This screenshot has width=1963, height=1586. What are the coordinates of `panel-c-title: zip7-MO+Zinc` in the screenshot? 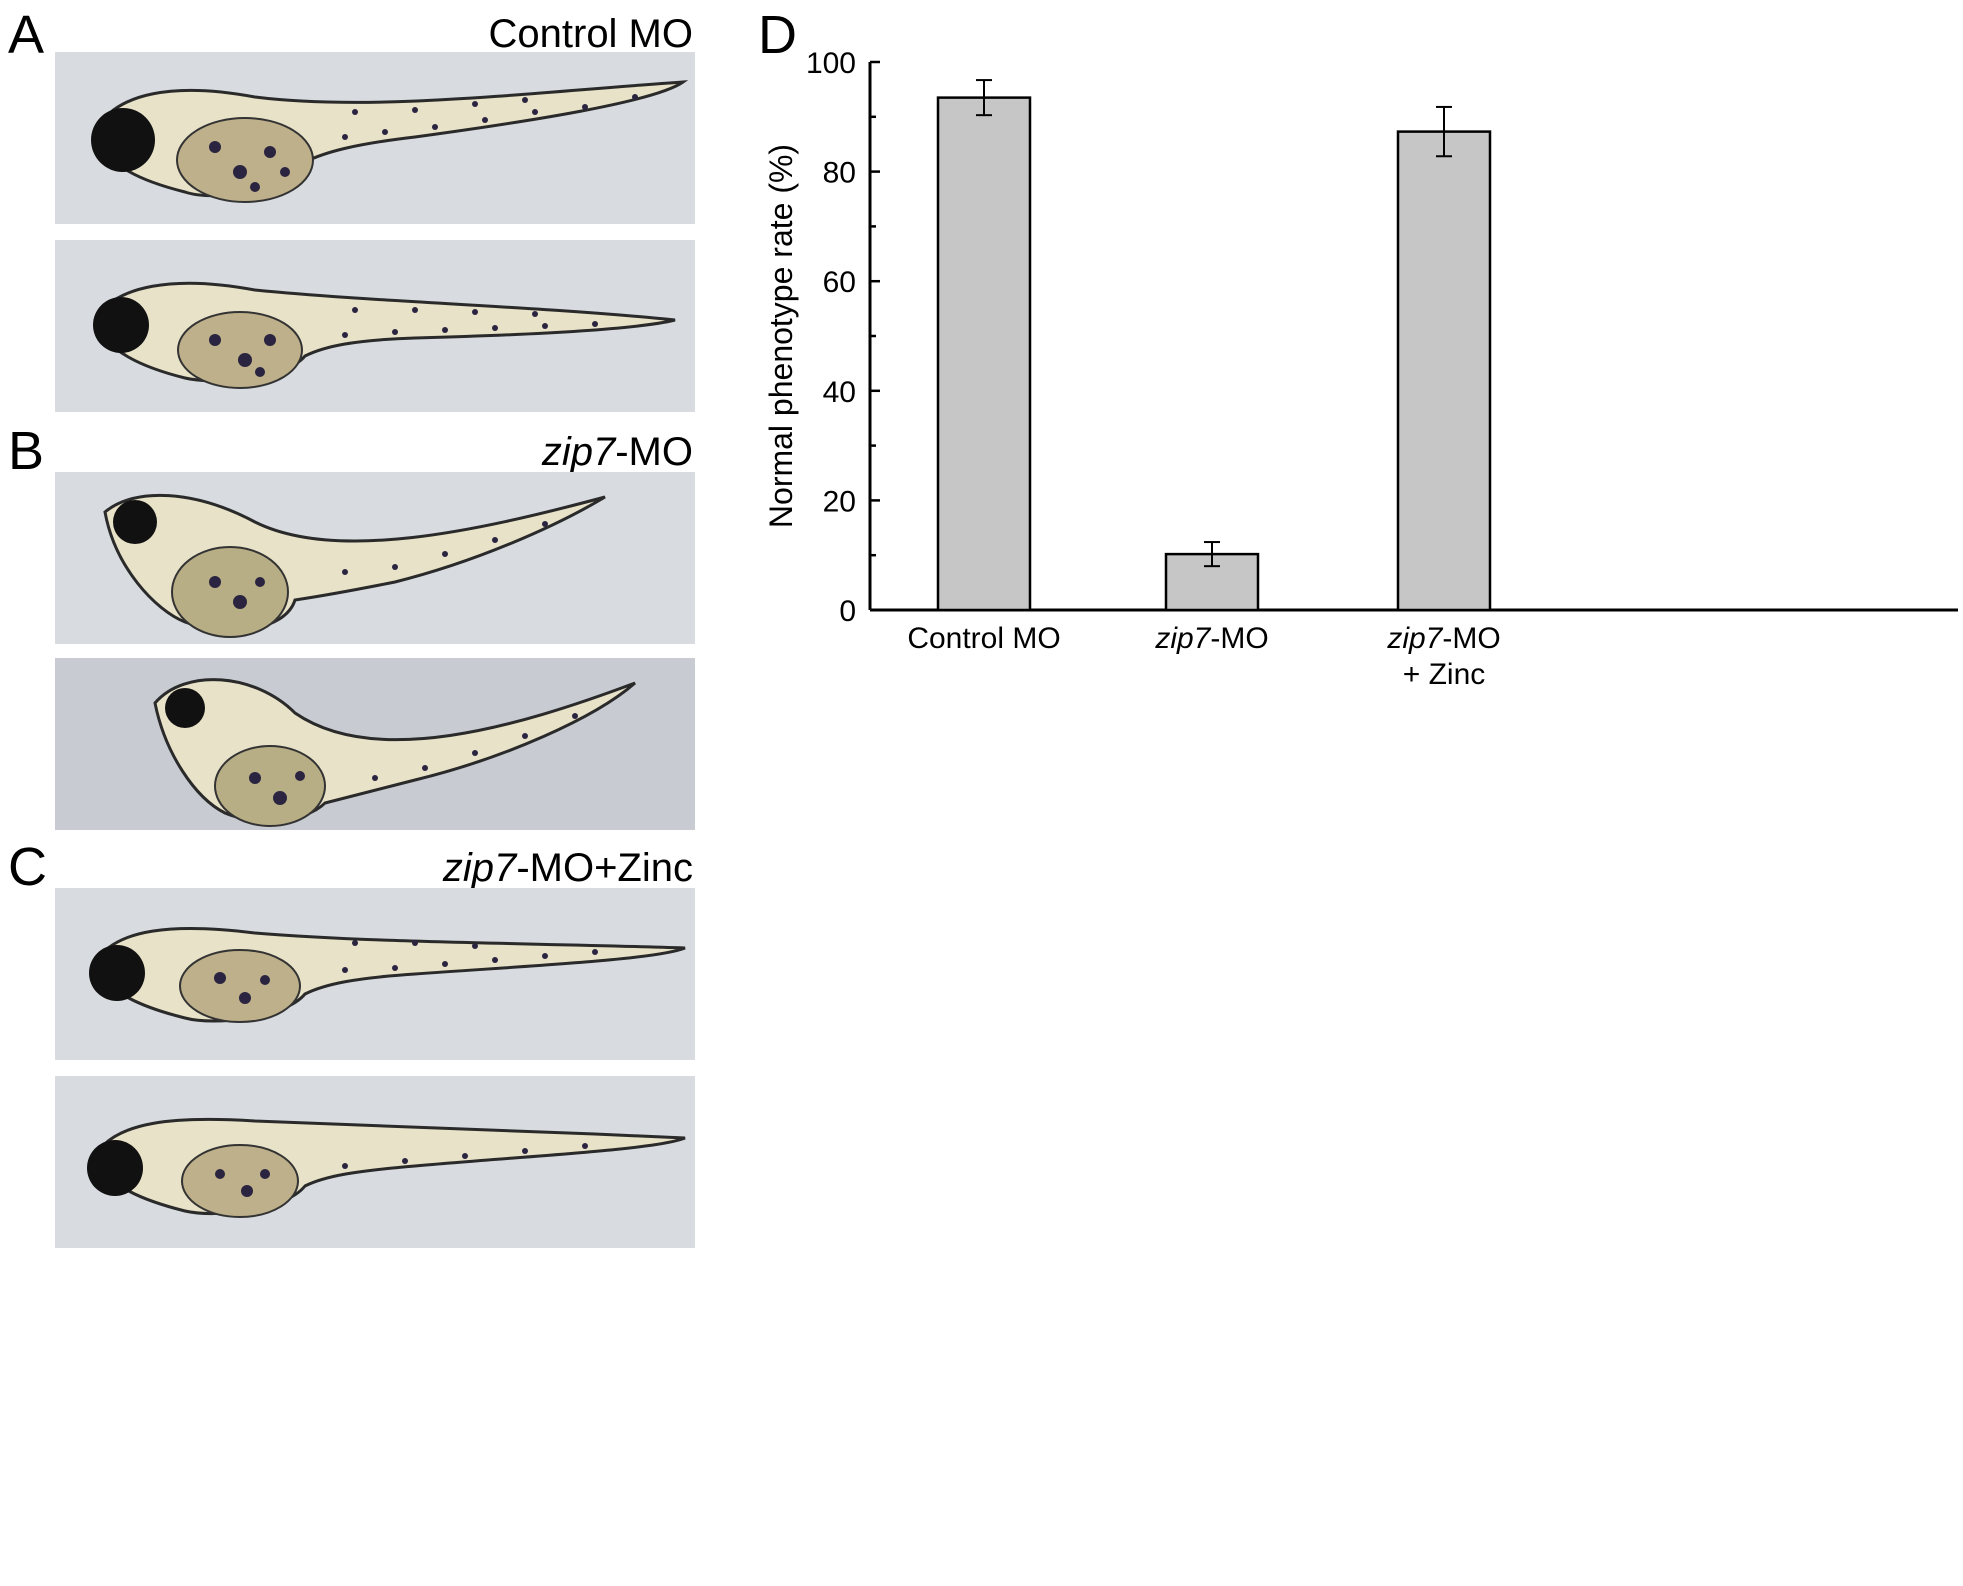 It's located at (568, 868).